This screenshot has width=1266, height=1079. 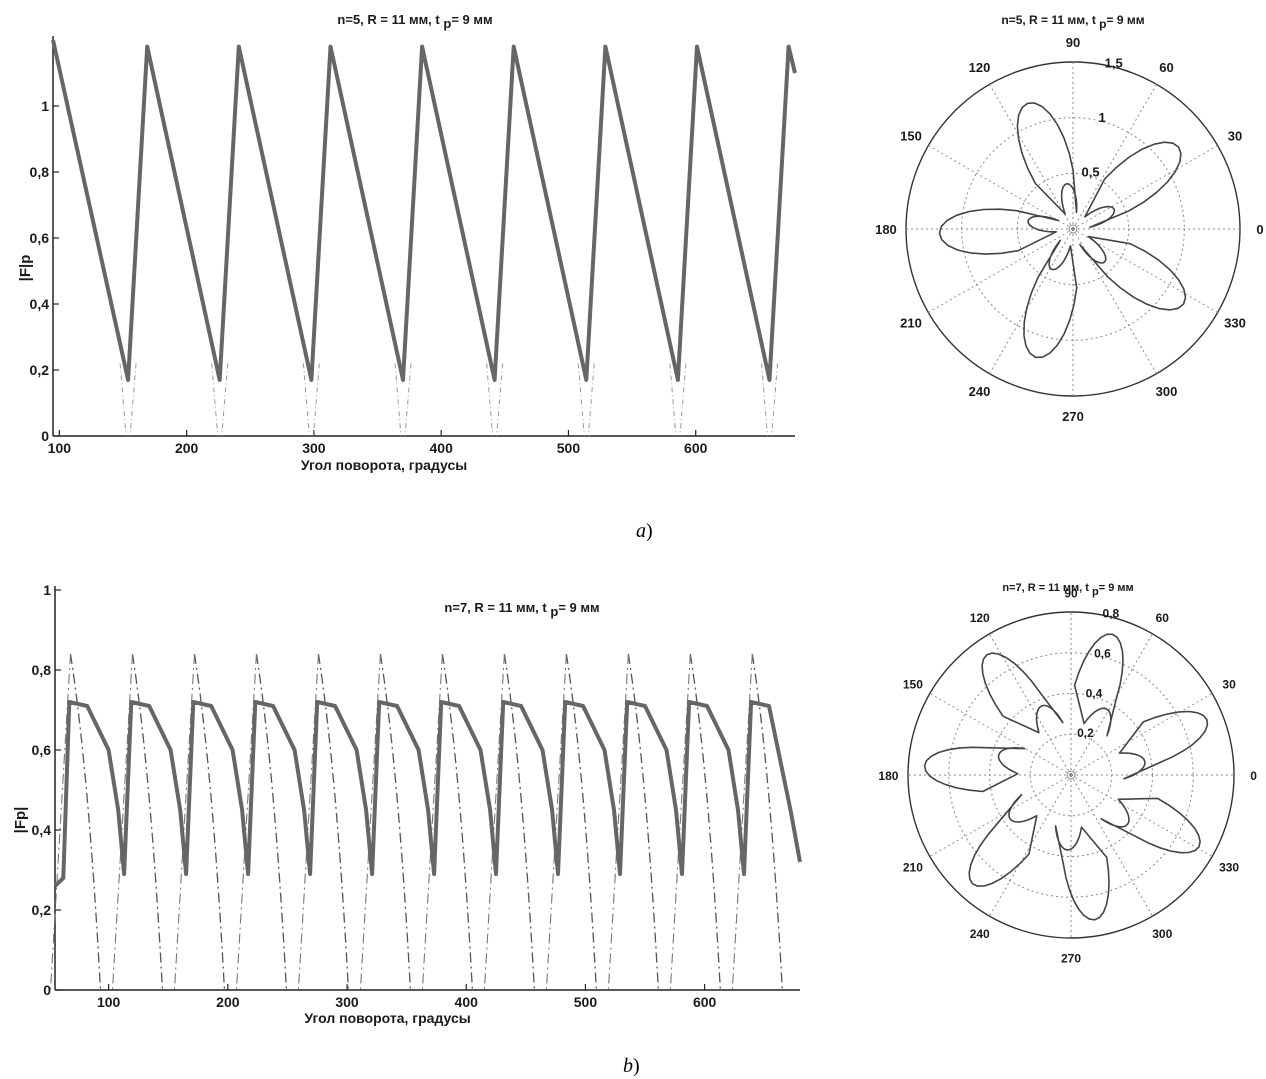 What do you see at coordinates (980, 934) in the screenshot?
I see `b-polar-angle-label: 240` at bounding box center [980, 934].